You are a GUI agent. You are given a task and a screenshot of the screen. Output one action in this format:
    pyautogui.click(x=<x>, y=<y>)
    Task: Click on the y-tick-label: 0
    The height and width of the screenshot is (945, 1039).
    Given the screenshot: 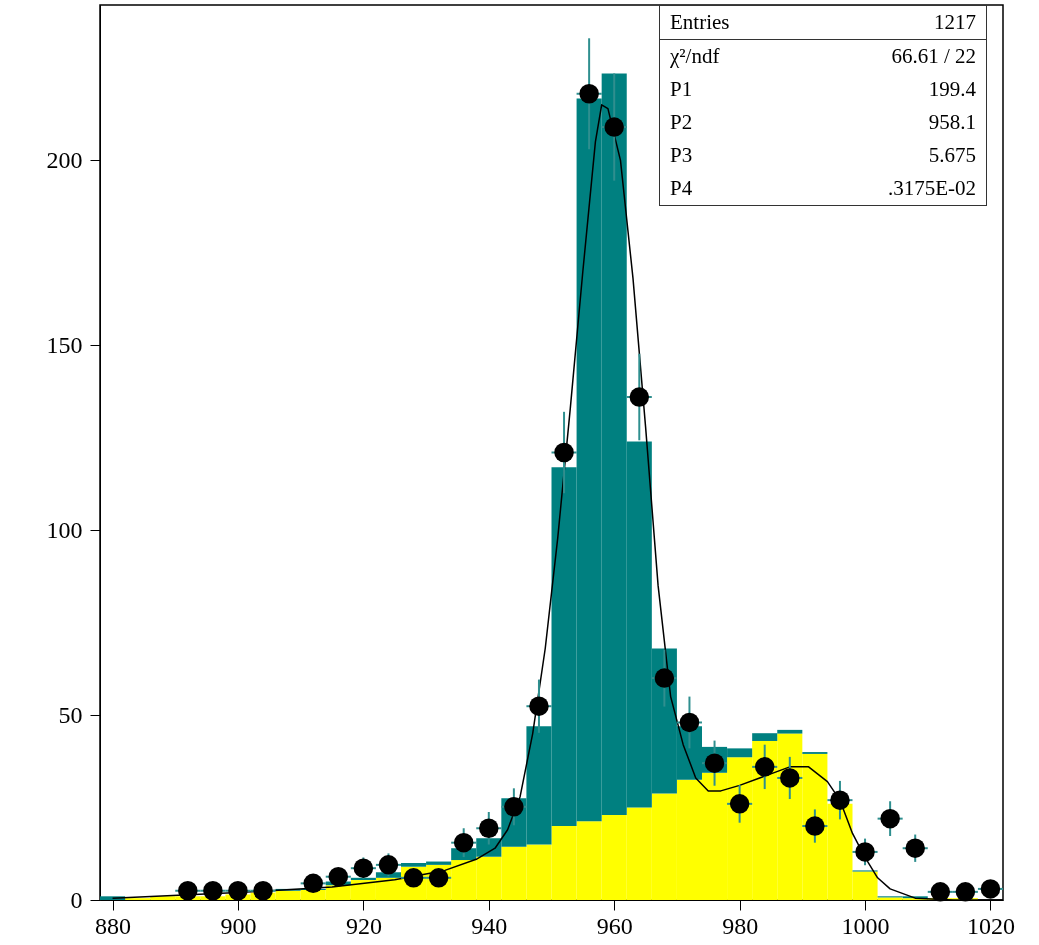 What is the action you would take?
    pyautogui.click(x=76, y=899)
    